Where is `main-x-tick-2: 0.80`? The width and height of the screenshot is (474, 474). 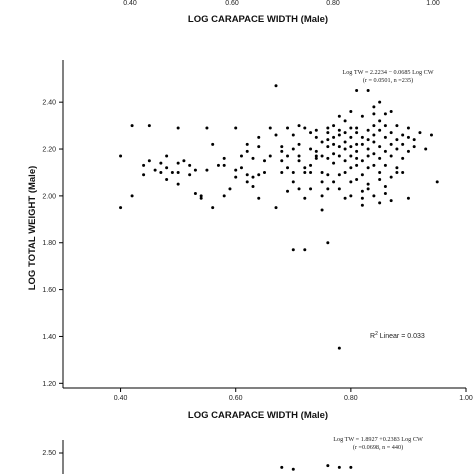
main-x-tick-2: 0.80 is located at coordinates (351, 398).